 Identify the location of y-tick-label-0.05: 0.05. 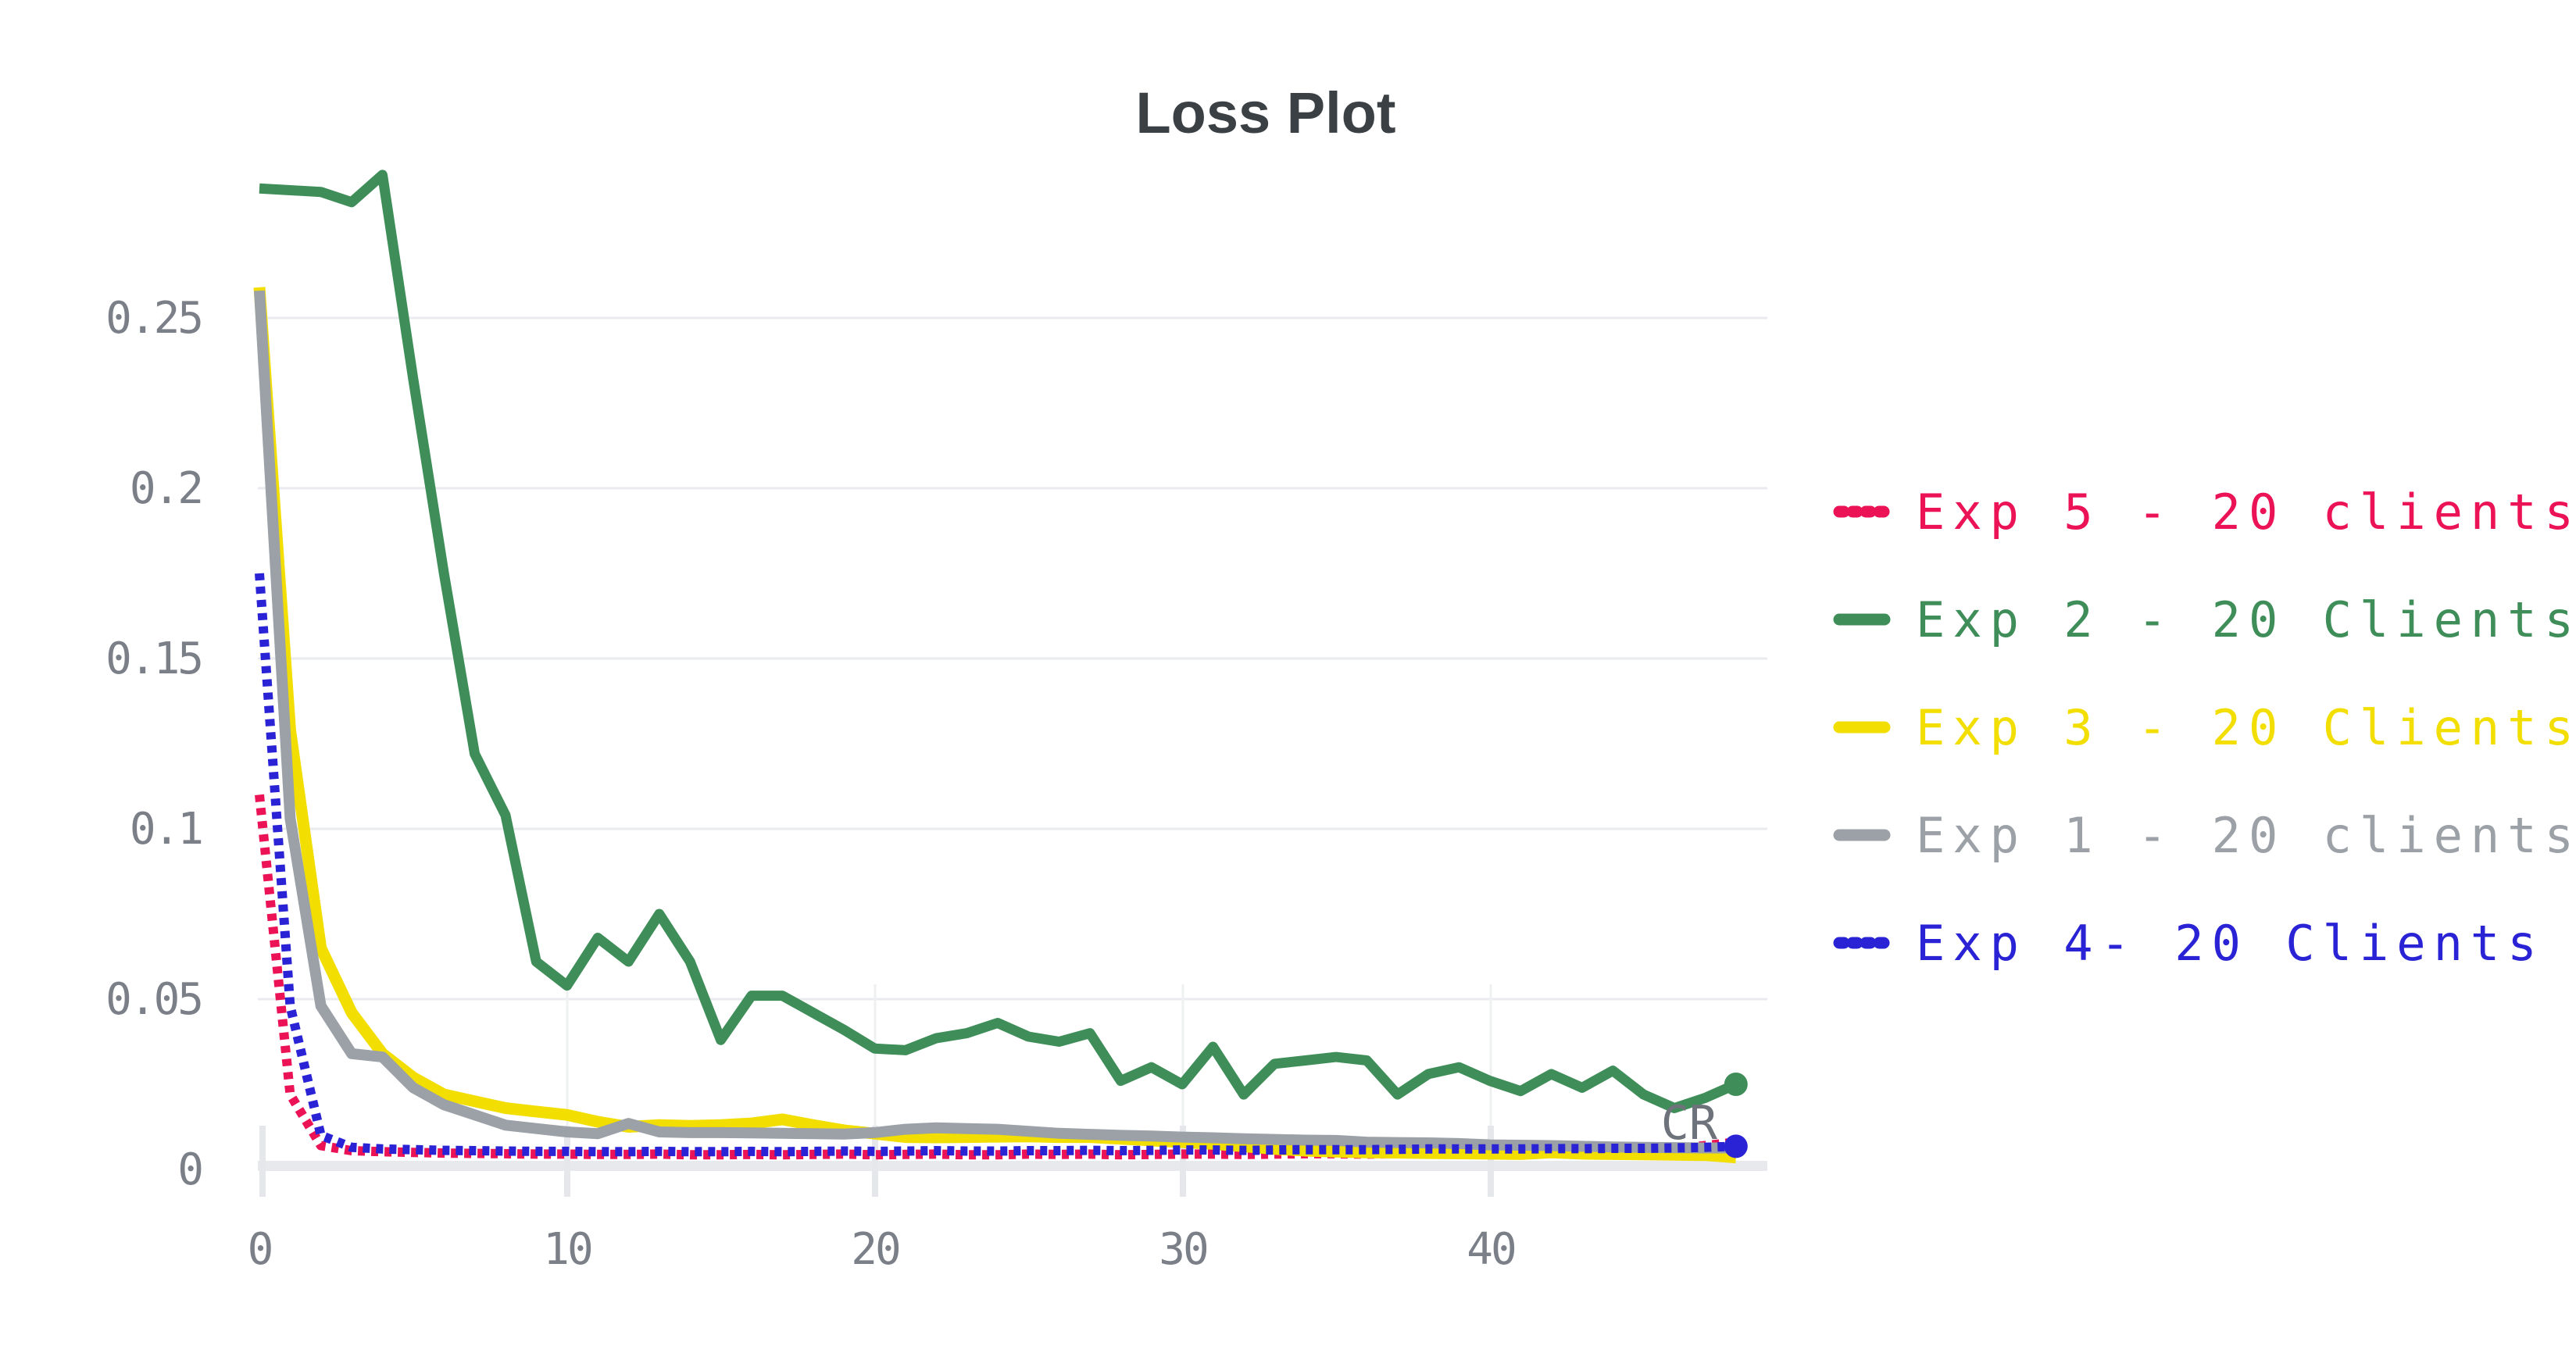
(154, 999).